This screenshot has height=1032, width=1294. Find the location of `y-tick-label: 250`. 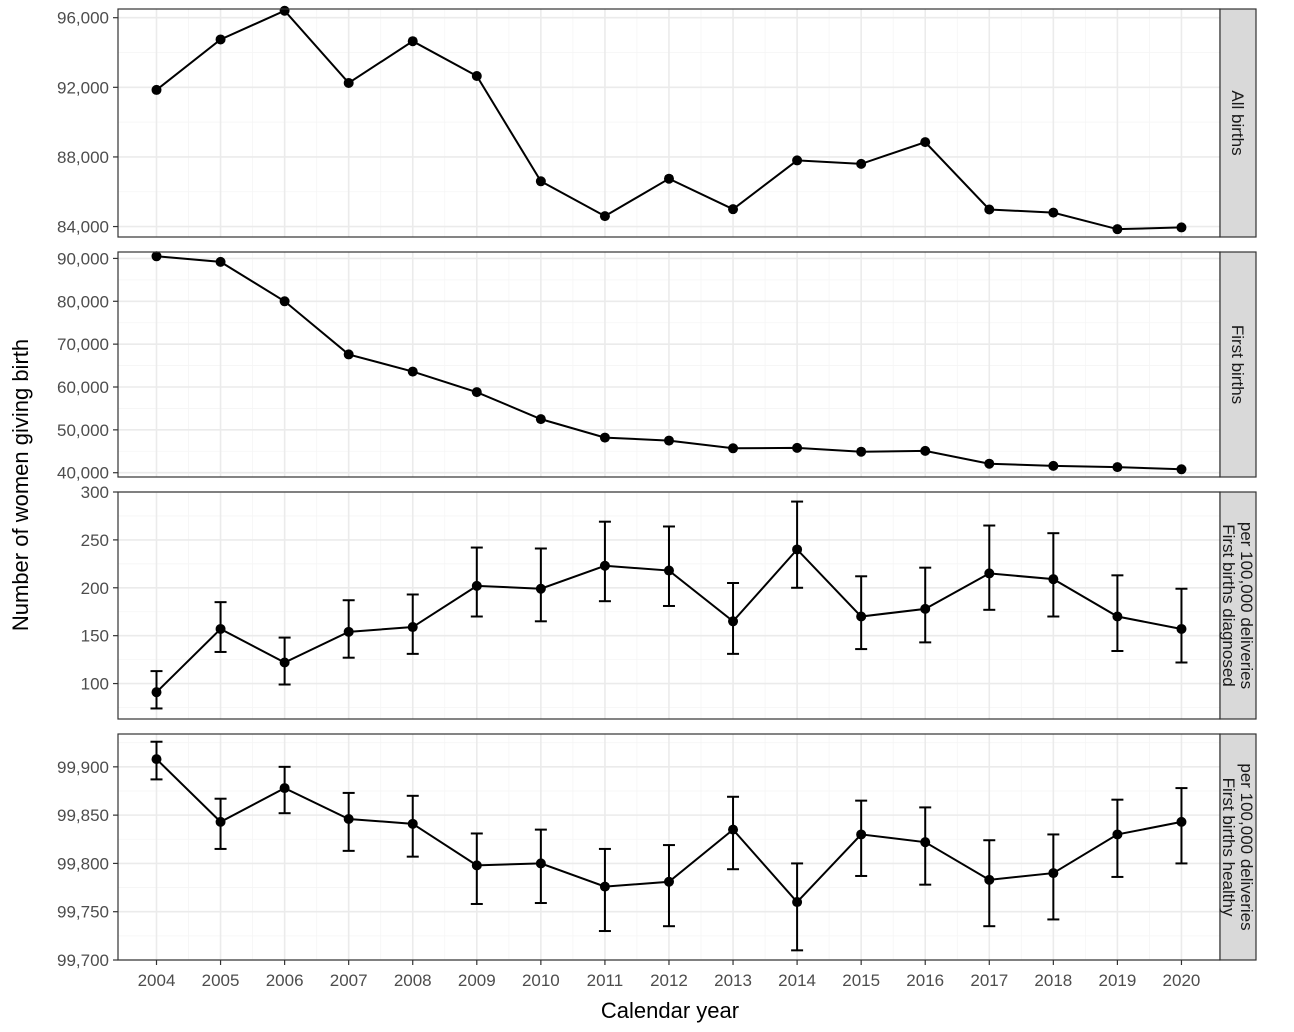

y-tick-label: 250 is located at coordinates (95, 540).